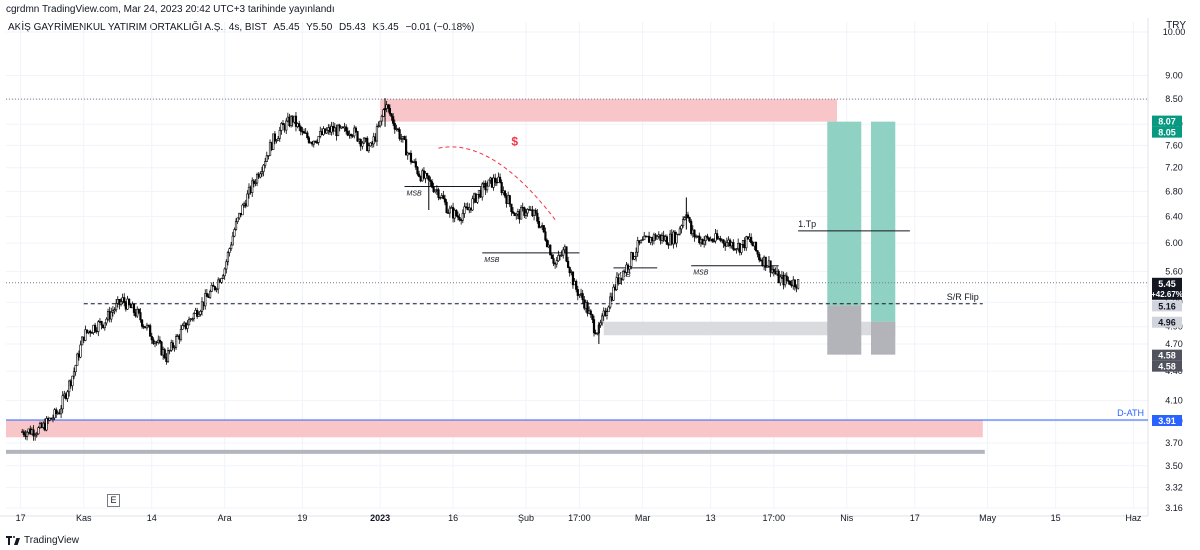 Image resolution: width=1200 pixels, height=550 pixels. What do you see at coordinates (1174, 191) in the screenshot?
I see `price-tick-label: 6.80` at bounding box center [1174, 191].